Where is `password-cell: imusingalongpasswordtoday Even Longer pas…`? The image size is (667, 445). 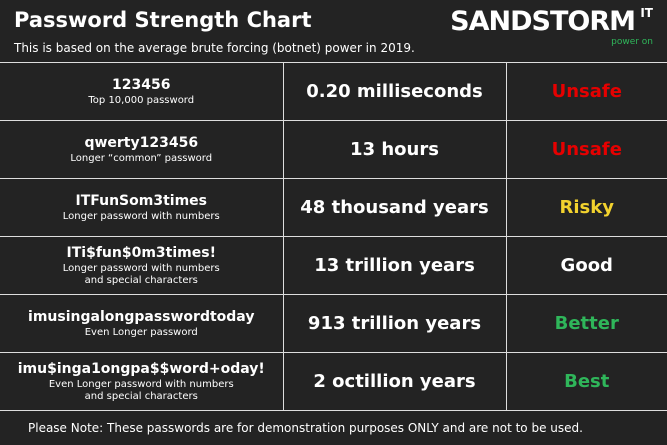
password-cell: imusingalongpasswordtoday Even Longer pas… is located at coordinates (142, 323).